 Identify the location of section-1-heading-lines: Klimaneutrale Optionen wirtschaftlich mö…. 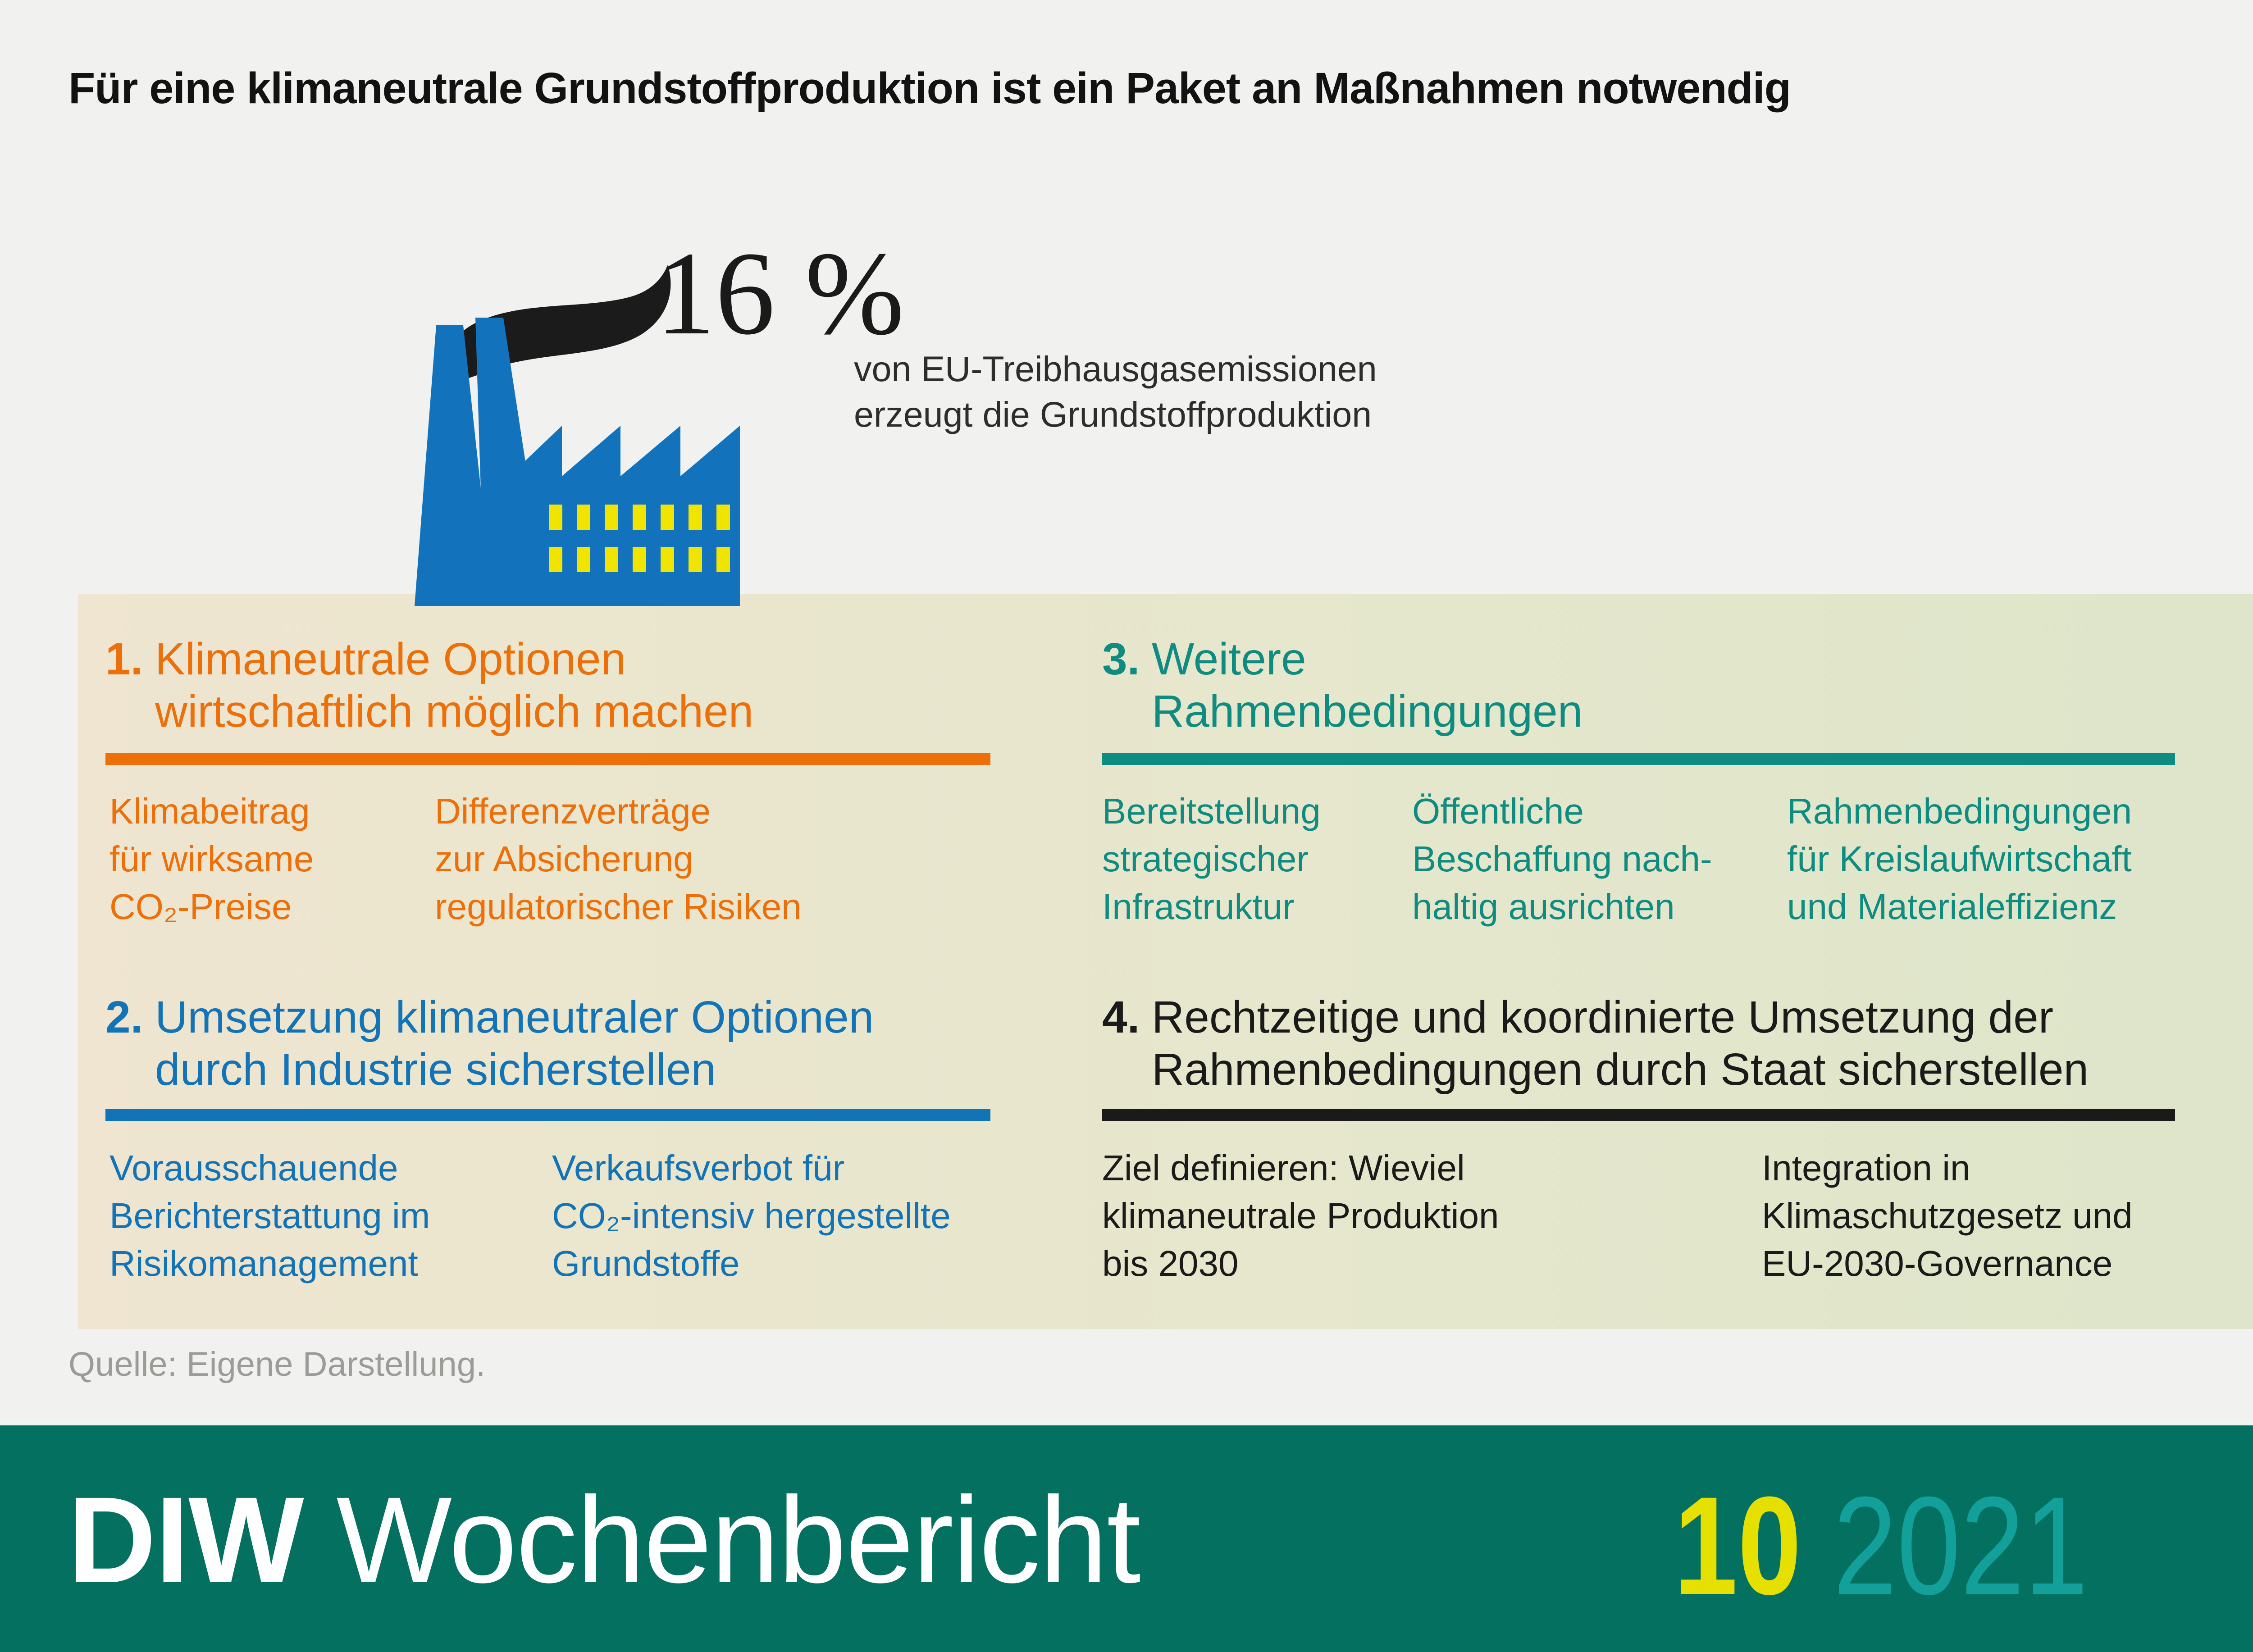
(592, 685).